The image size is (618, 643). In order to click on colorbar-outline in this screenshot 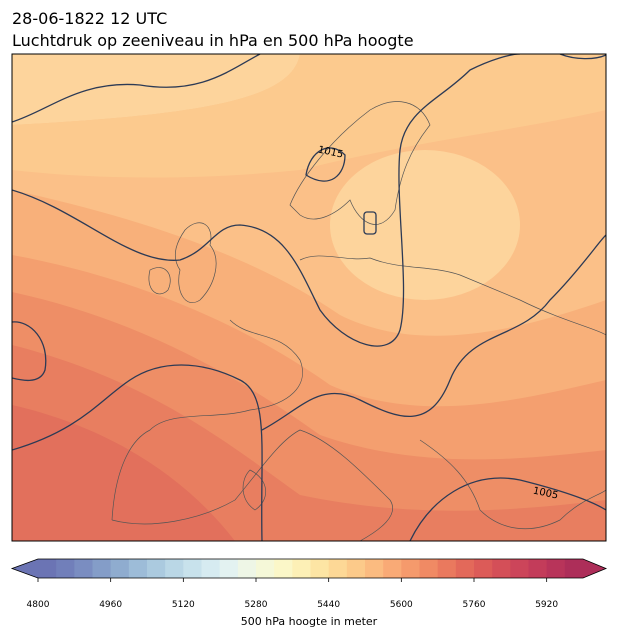, I will do `click(309, 568)`.